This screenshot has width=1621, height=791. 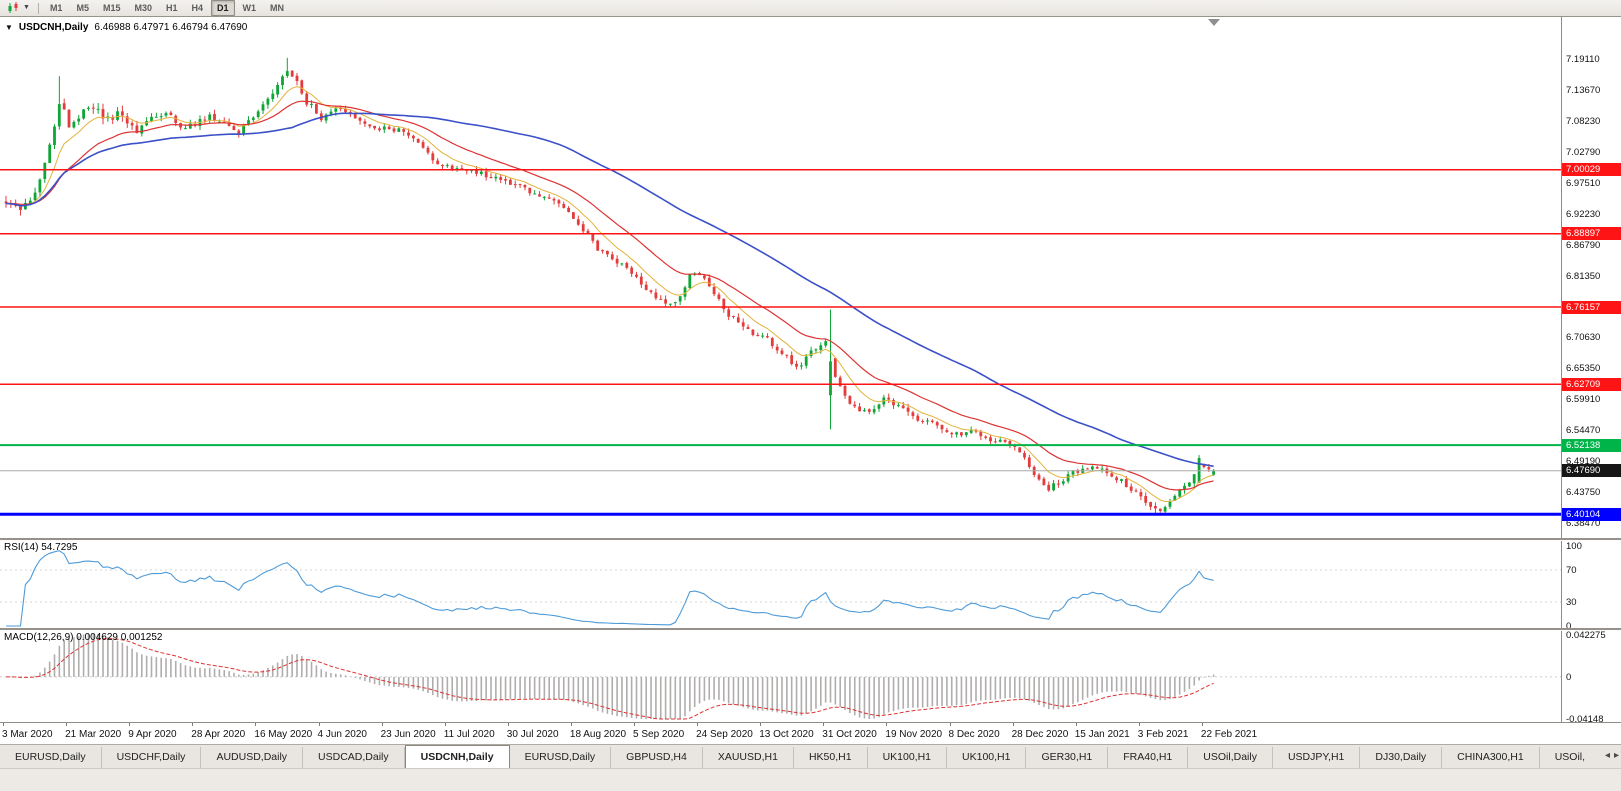 I want to click on time-axis-label: 21 Mar 2020, so click(x=93, y=734).